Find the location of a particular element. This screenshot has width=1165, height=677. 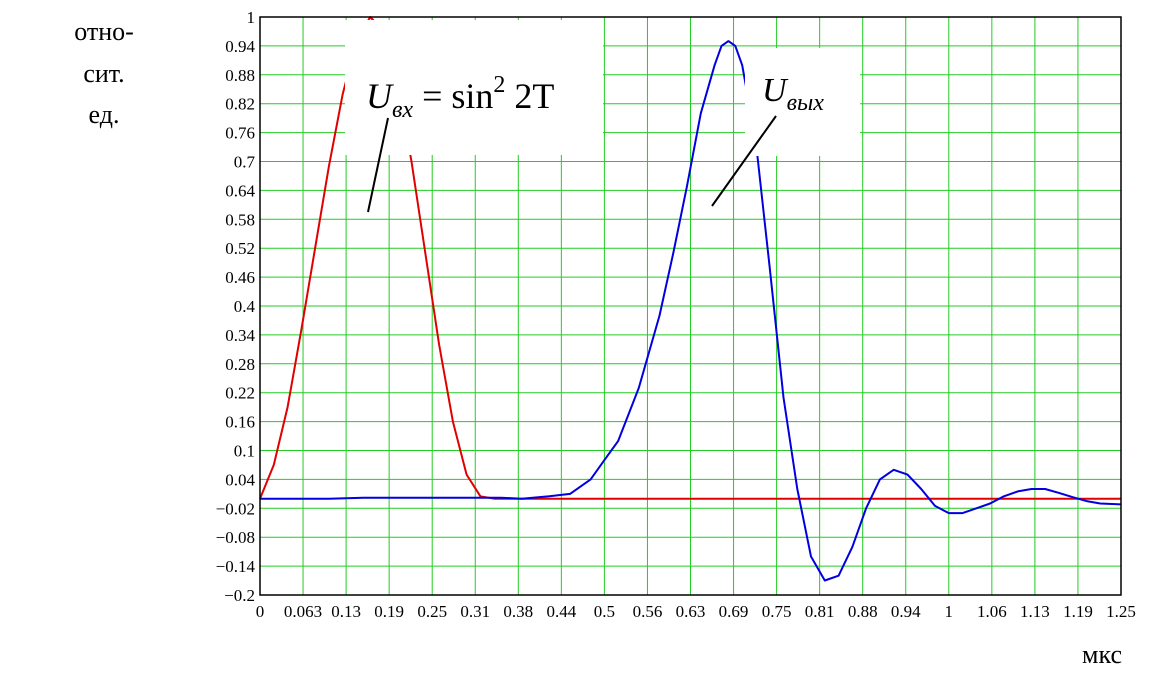

annotations: Uвх = sin2 2T Uвых is located at coordinates (602, 116).